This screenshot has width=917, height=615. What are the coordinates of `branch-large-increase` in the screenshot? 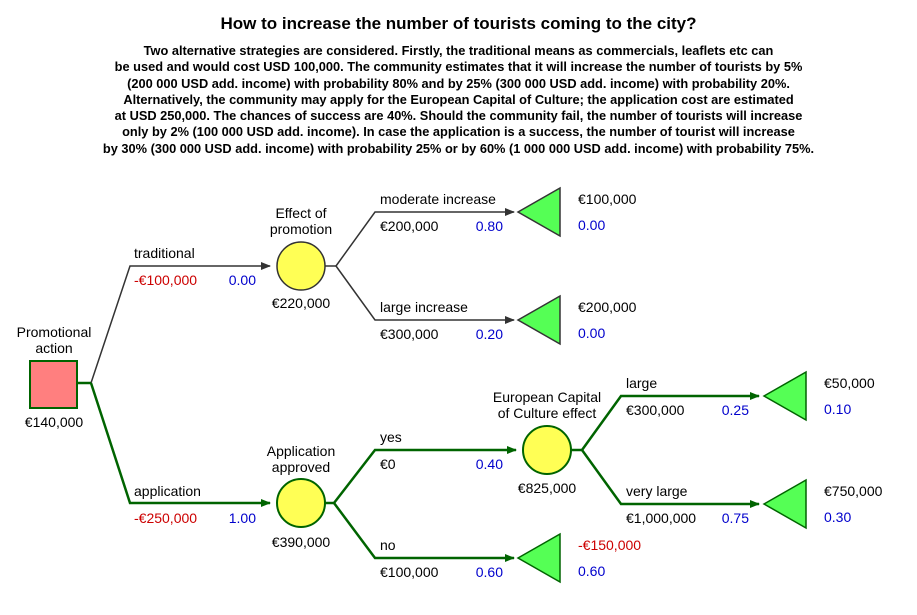 It's located at (425, 294).